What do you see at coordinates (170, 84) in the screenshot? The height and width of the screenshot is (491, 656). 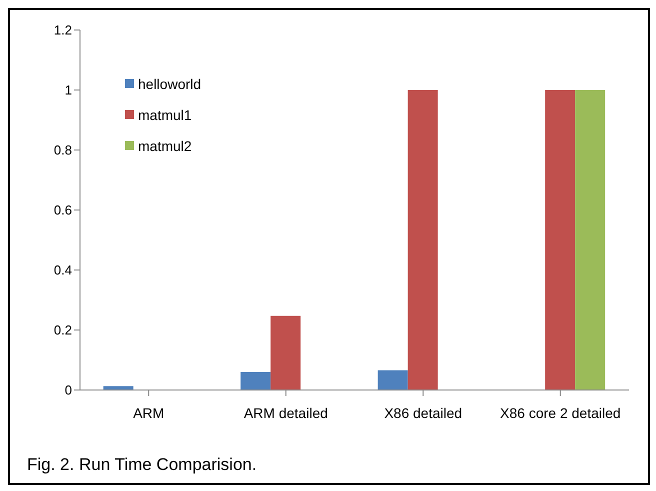 I see `legend-label: helloworld` at bounding box center [170, 84].